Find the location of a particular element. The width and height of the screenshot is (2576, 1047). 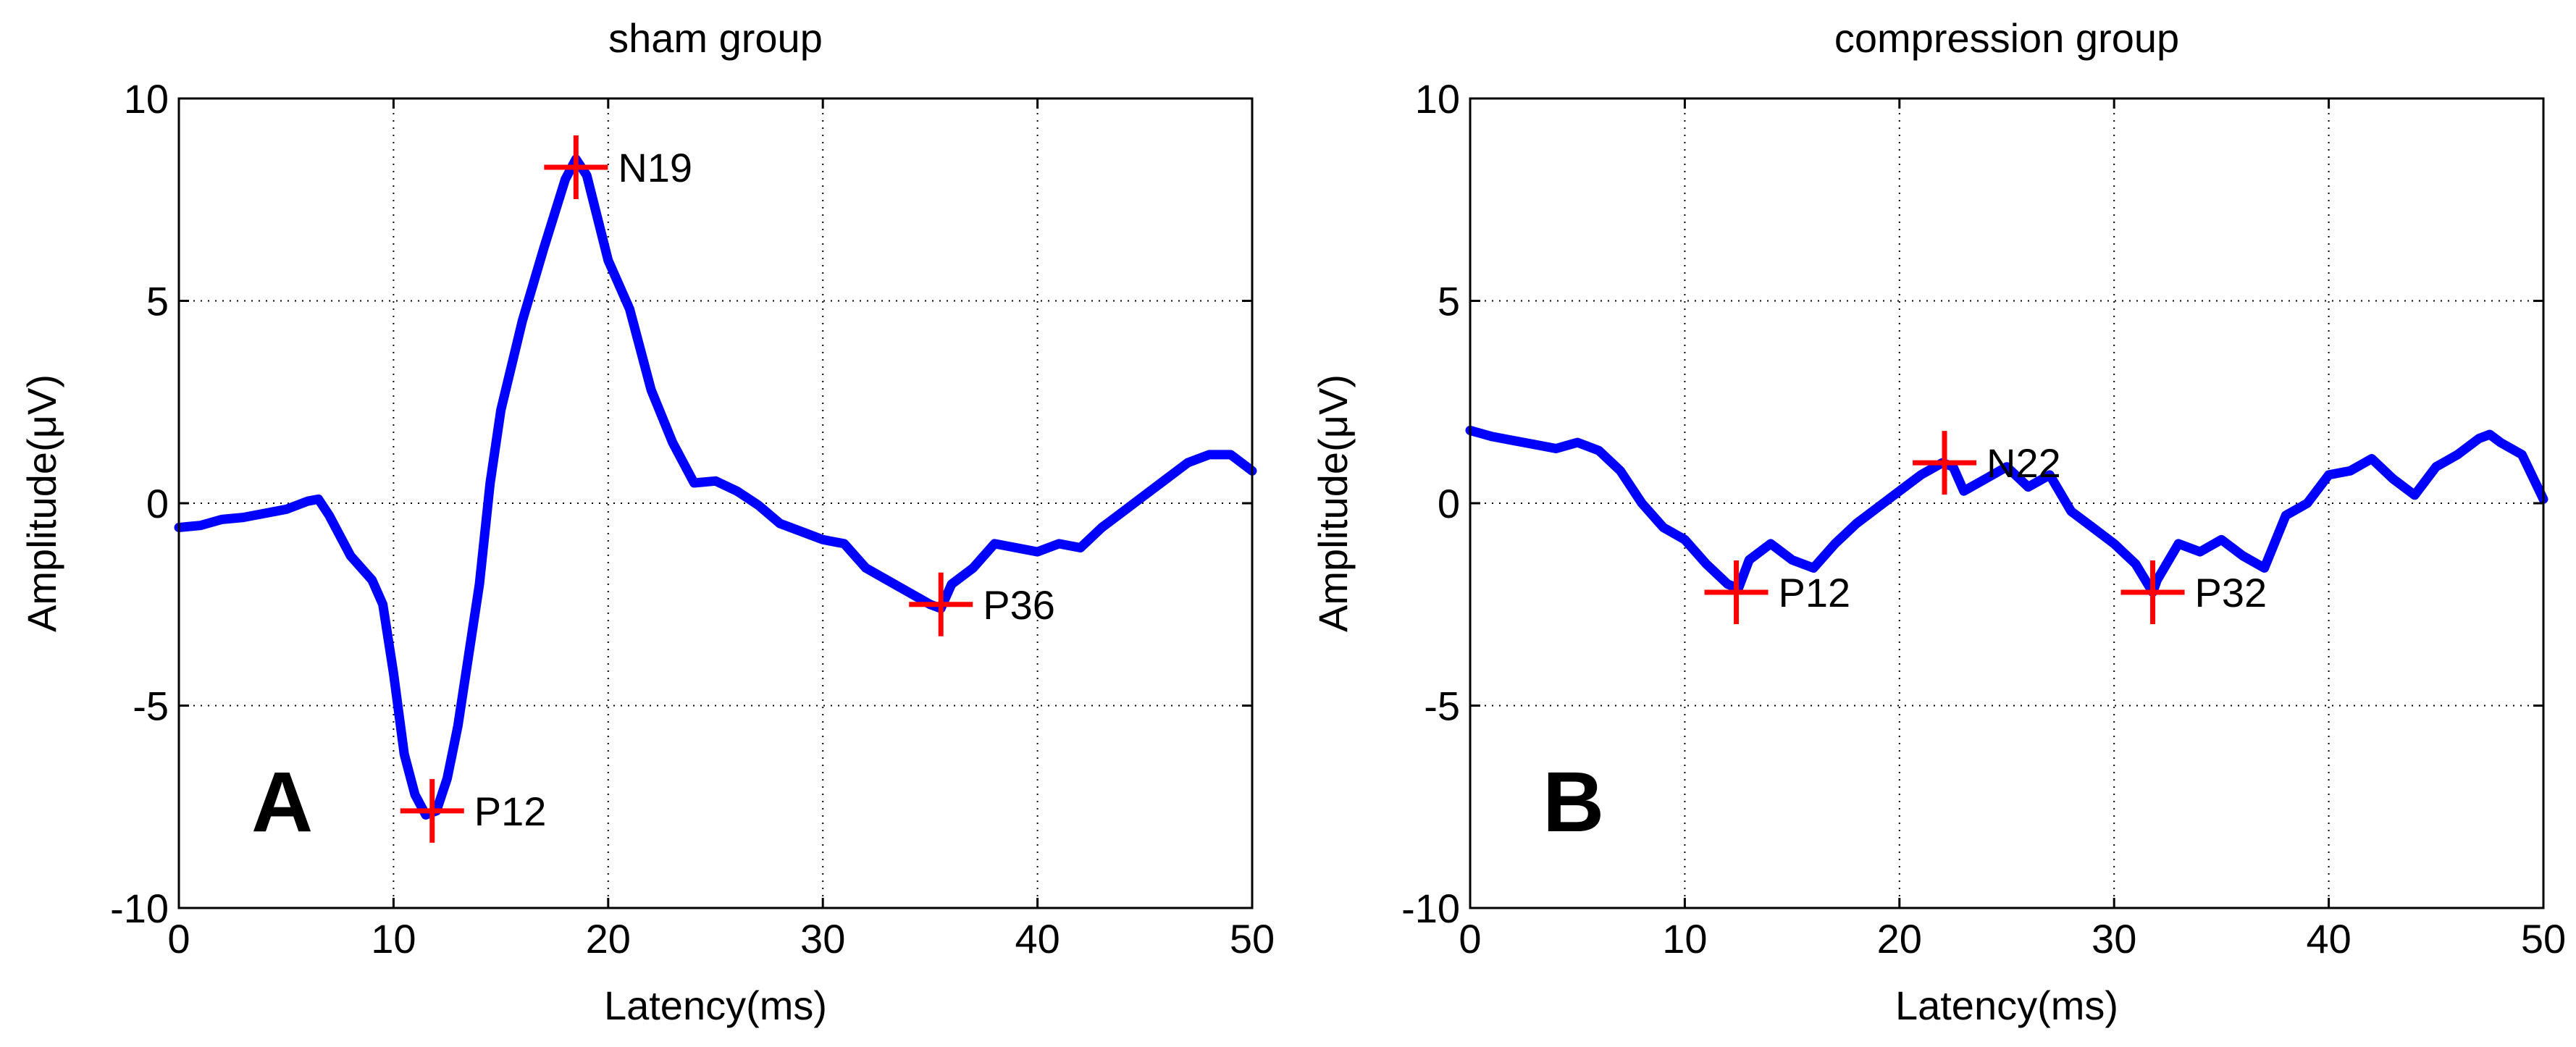

peak-marker-n22: N22 is located at coordinates (1987, 463).